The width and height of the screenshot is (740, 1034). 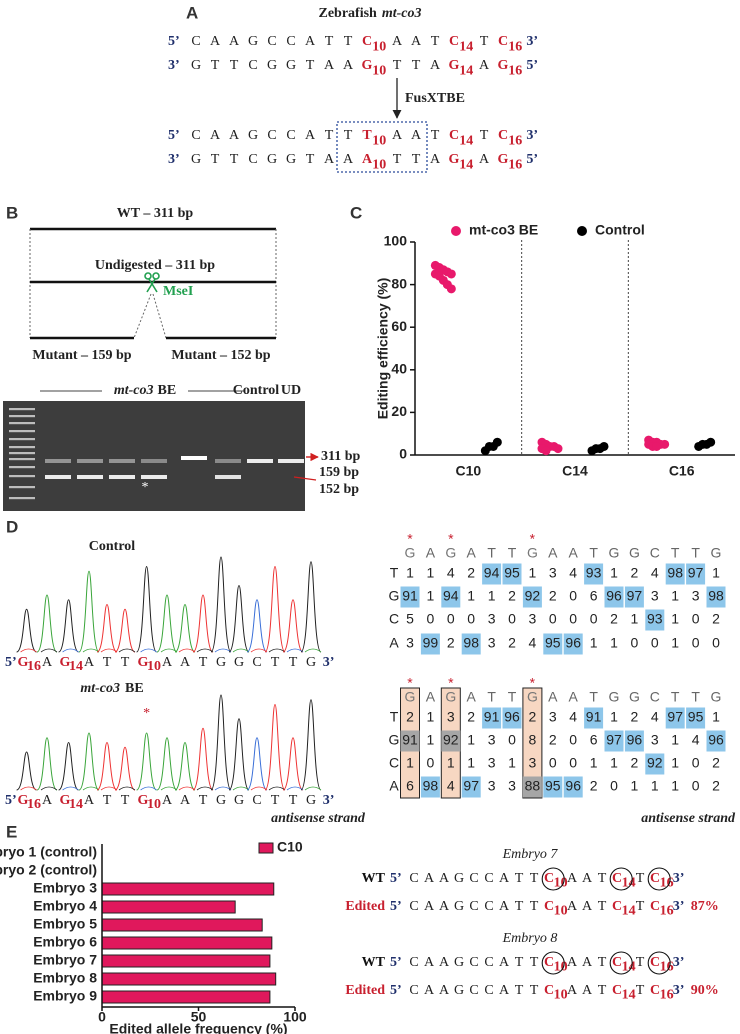 What do you see at coordinates (655, 619) in the screenshot?
I see `cell-value: 93` at bounding box center [655, 619].